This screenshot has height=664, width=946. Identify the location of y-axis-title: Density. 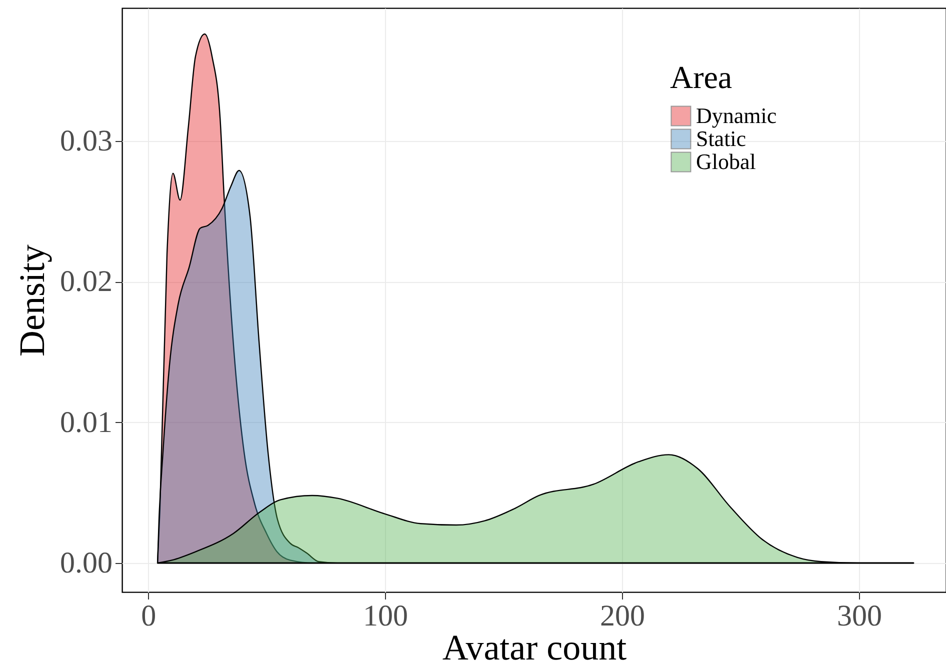
(32, 300).